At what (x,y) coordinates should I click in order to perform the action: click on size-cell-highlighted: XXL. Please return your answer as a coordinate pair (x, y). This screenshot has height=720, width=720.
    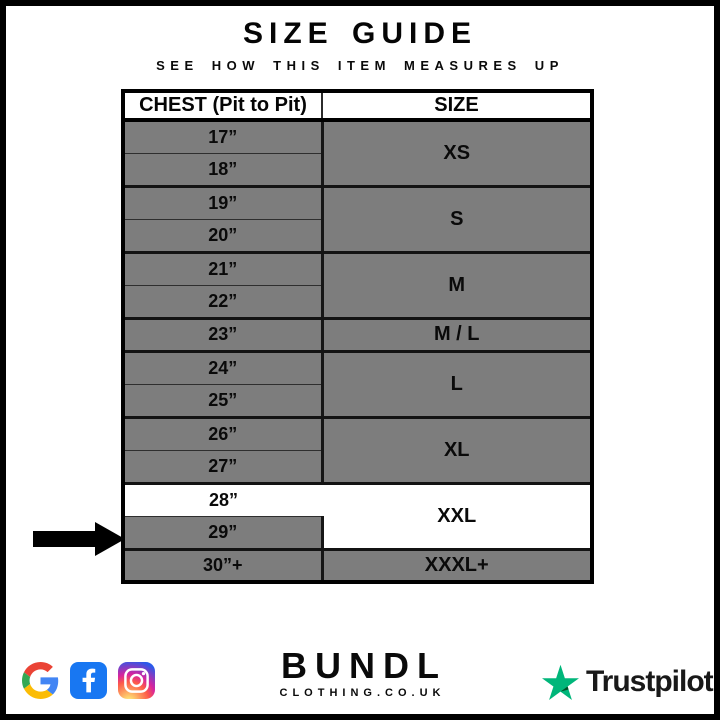
    Looking at the image, I should click on (457, 517).